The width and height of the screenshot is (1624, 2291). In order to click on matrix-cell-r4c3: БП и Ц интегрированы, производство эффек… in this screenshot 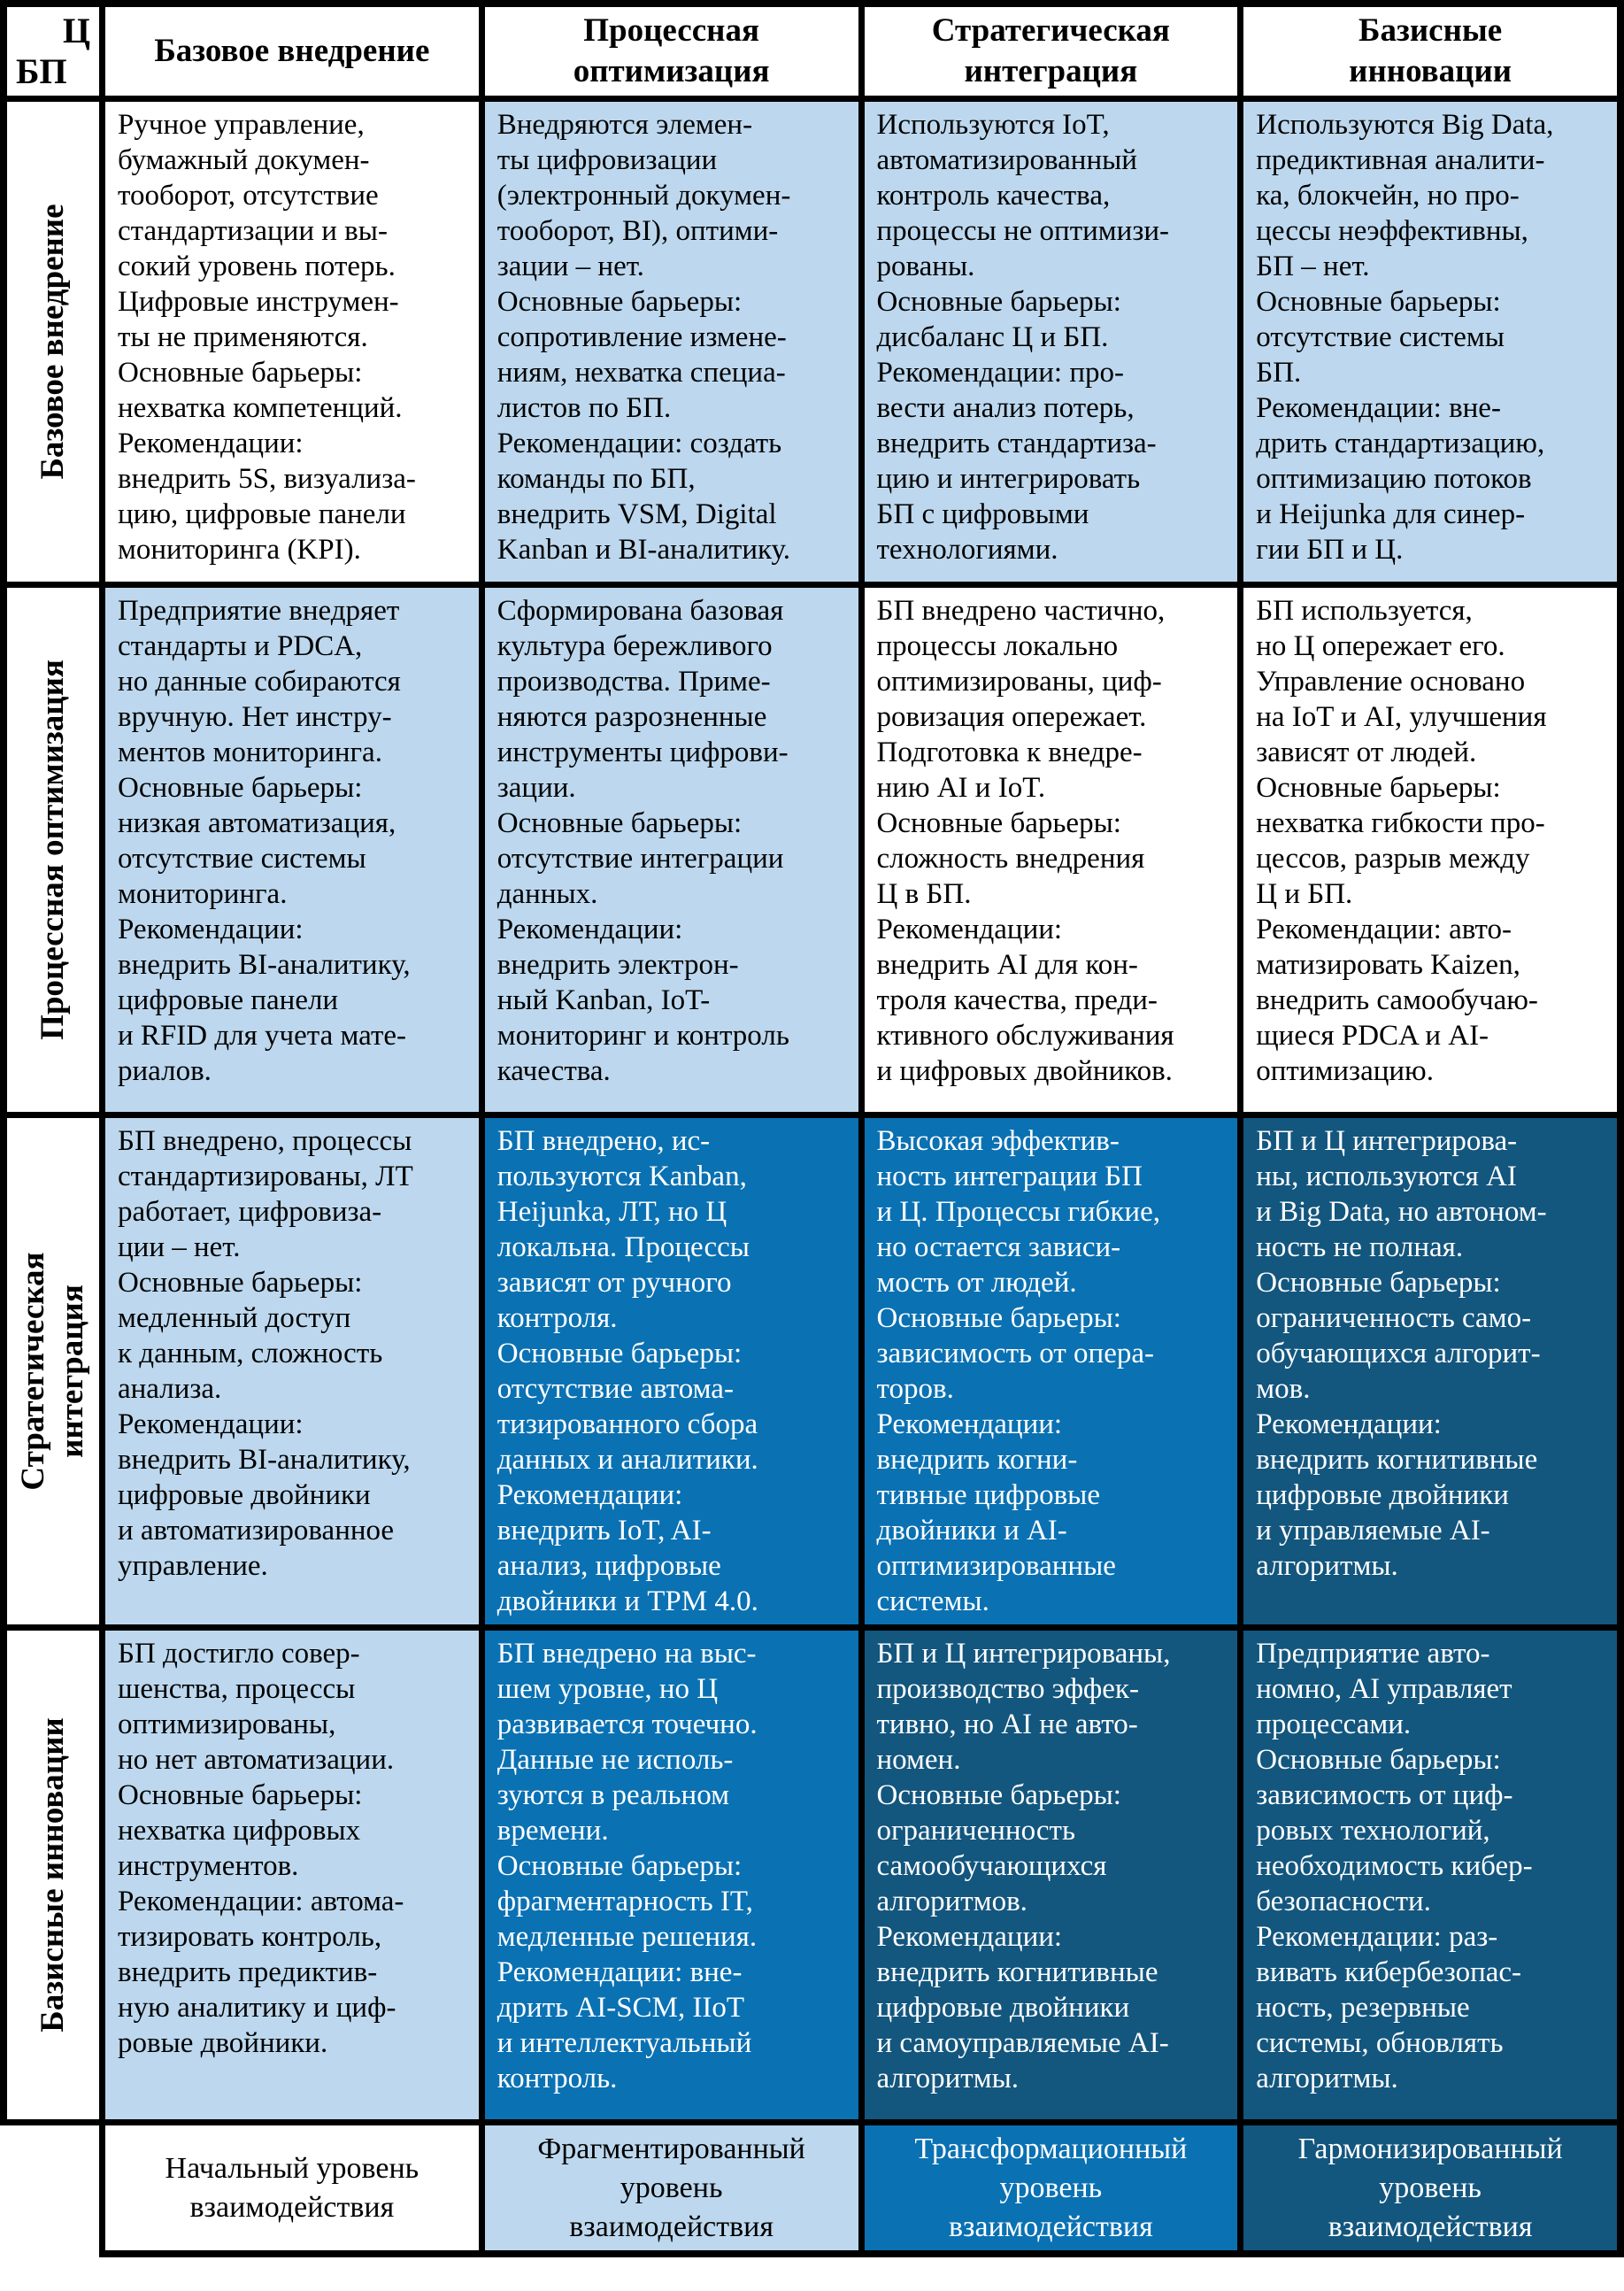, I will do `click(1051, 1875)`.